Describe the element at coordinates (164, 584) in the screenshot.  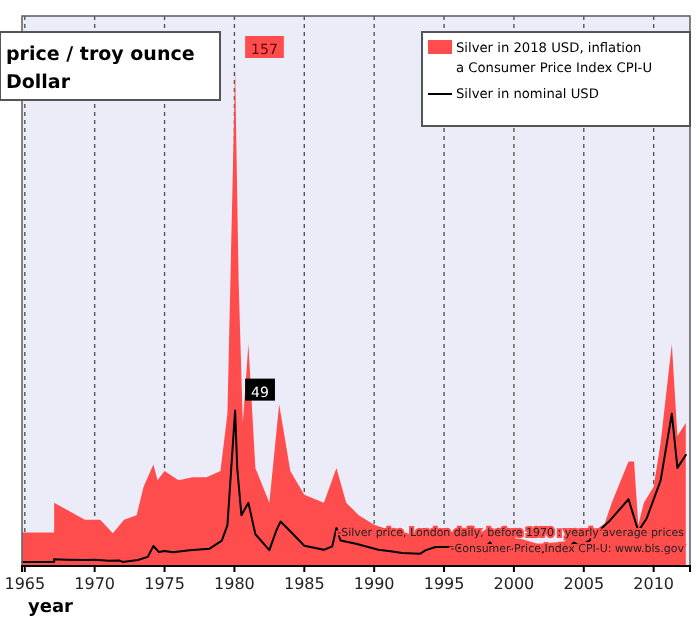
I see `x-tick-label: 1975` at that location.